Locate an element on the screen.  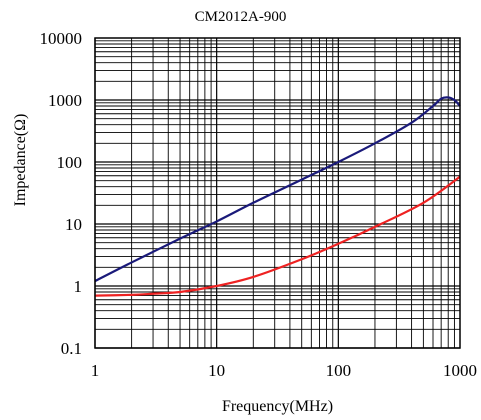
y-tick-label: 100 is located at coordinates (70, 162).